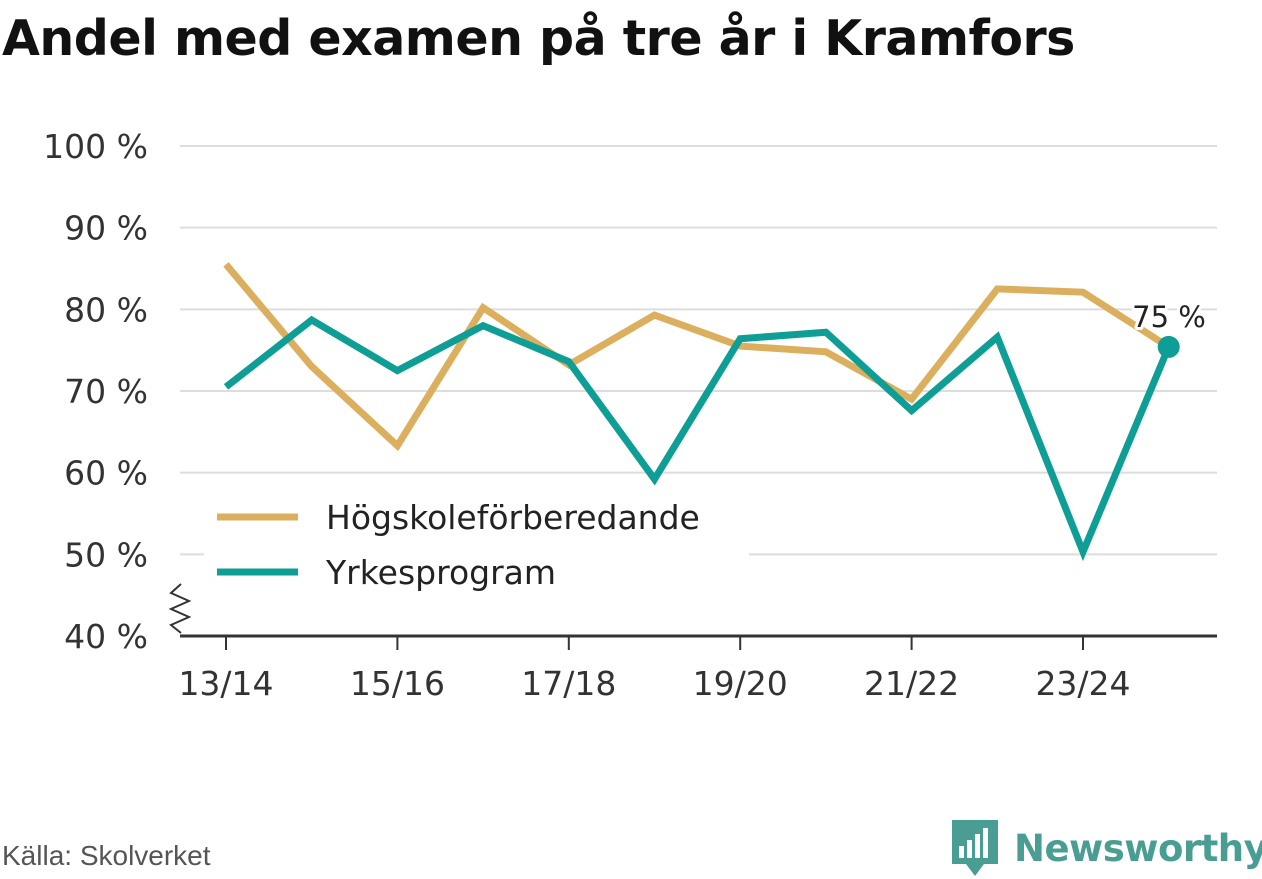  I want to click on newsworthy-logo-icon, so click(975, 848).